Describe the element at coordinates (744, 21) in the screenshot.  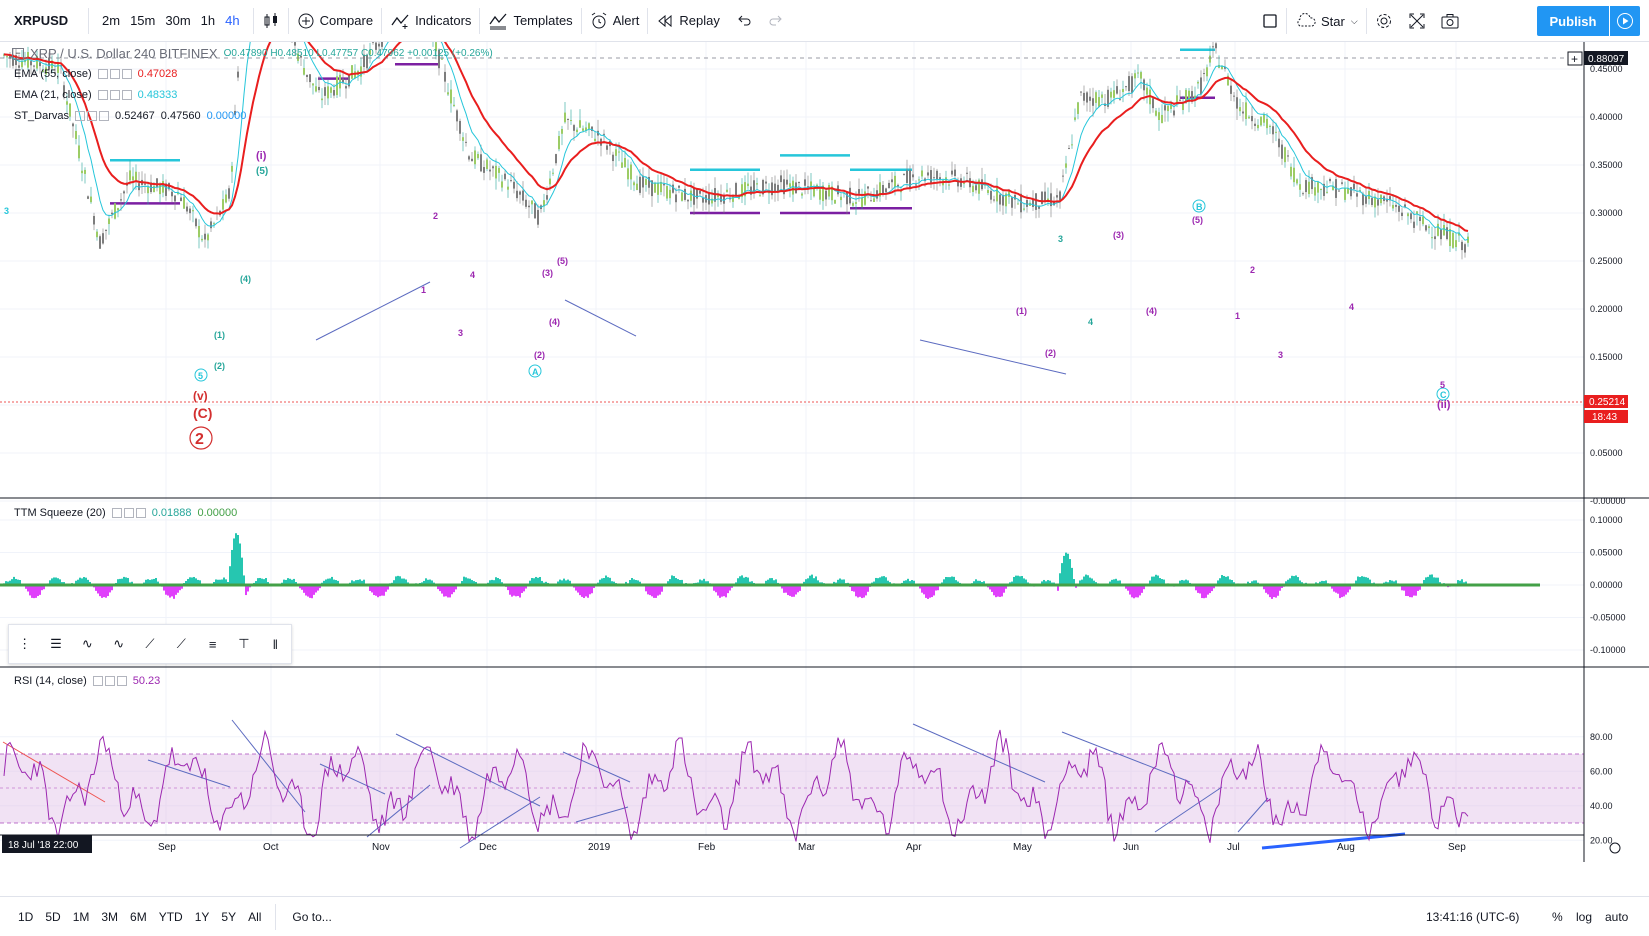
I see `undo-button` at that location.